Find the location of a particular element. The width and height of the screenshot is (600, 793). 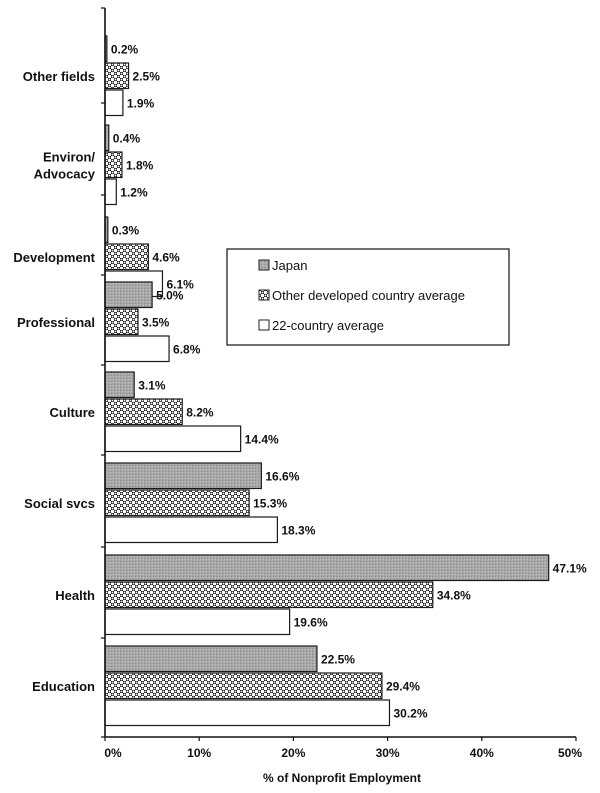

bar-social-svcs-other-developed is located at coordinates (177, 503).